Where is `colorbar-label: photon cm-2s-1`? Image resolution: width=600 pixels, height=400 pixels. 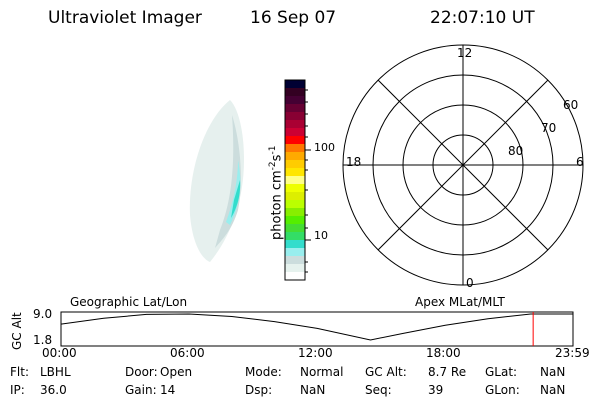
colorbar-label: photon cm-2s-1 is located at coordinates (276, 192).